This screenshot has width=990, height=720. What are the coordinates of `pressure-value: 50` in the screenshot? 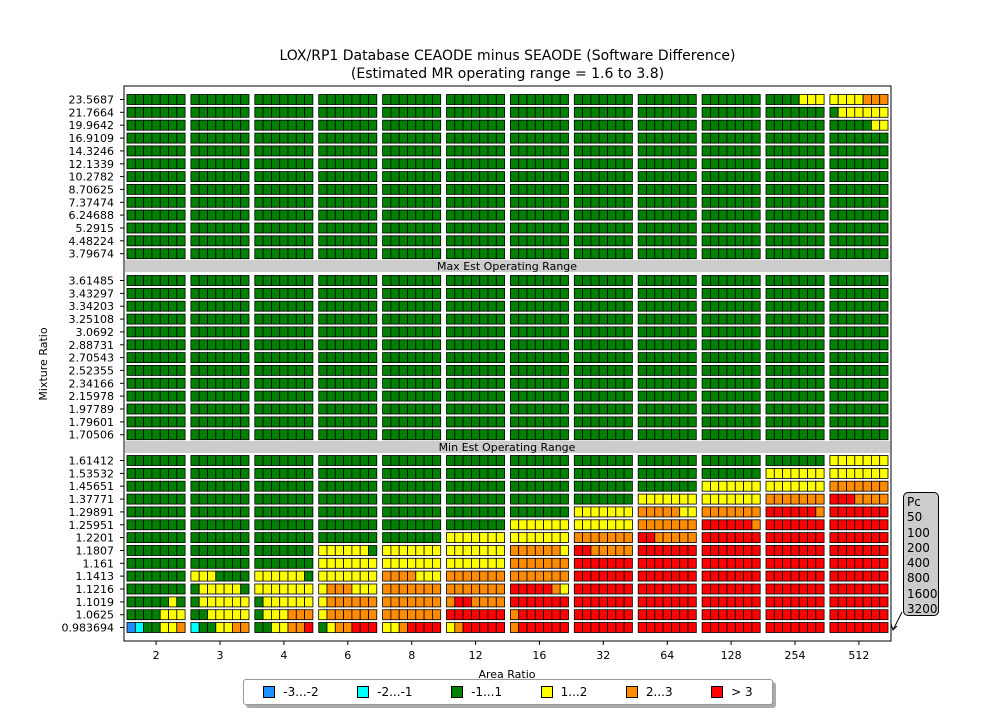 It's located at (915, 517).